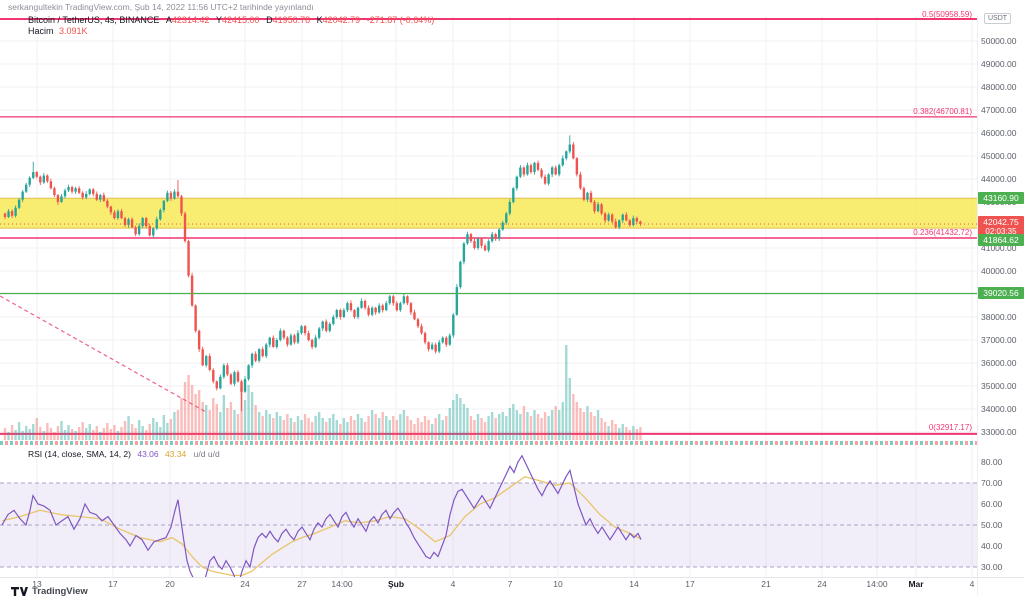 This screenshot has height=603, width=1024. I want to click on high-key: Y, so click(218, 20).